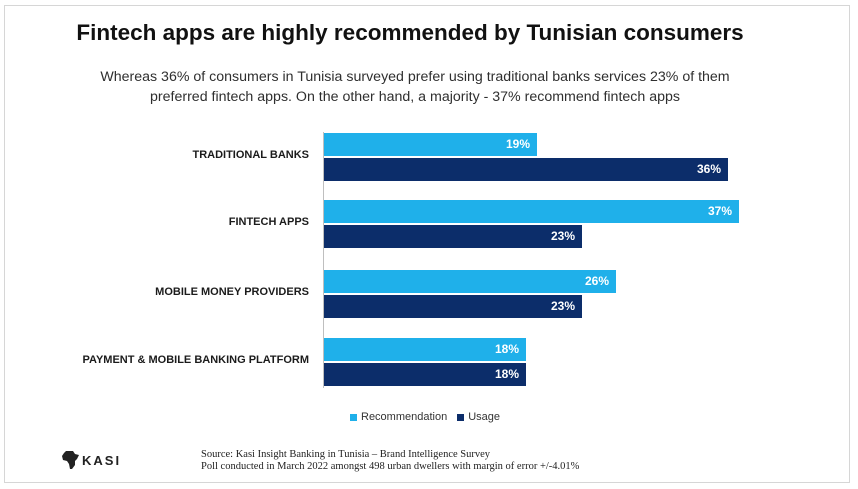 The height and width of the screenshot is (489, 858). What do you see at coordinates (719, 211) in the screenshot?
I see `bar-value-label: 37%` at bounding box center [719, 211].